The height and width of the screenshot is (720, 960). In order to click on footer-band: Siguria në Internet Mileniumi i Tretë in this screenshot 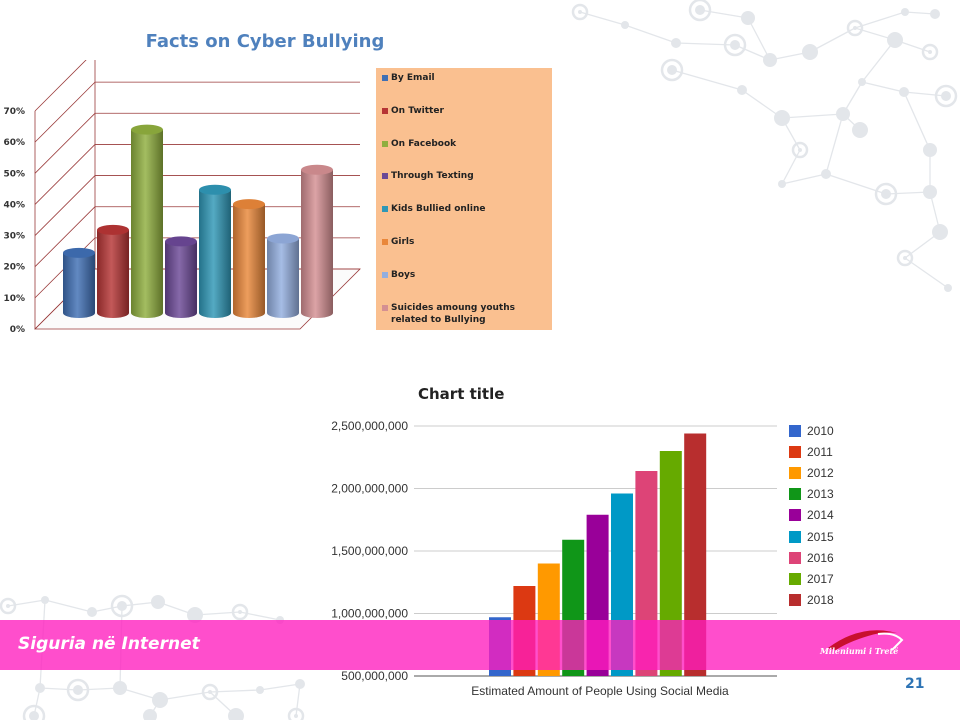, I will do `click(480, 645)`.